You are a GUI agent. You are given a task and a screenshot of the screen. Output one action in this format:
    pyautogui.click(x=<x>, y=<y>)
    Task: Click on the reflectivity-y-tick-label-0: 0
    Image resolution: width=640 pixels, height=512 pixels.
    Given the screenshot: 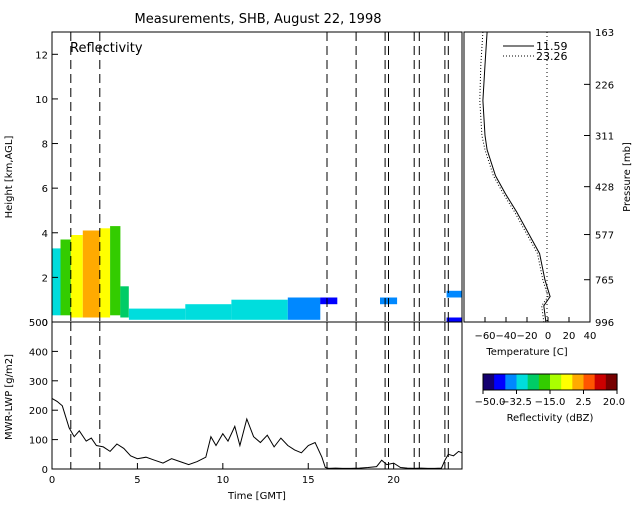 What is the action you would take?
    pyautogui.click(x=45, y=323)
    